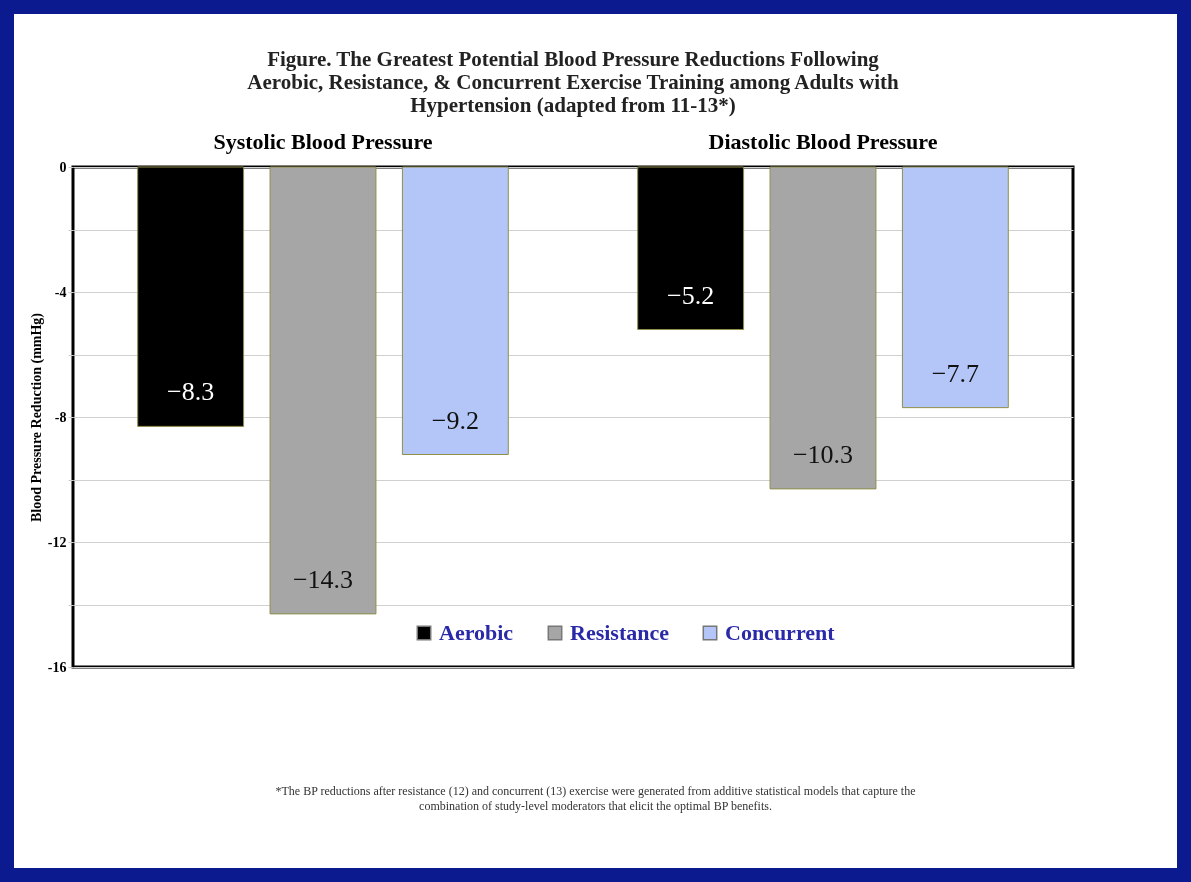  I want to click on y-tick-label: -8, so click(60, 417).